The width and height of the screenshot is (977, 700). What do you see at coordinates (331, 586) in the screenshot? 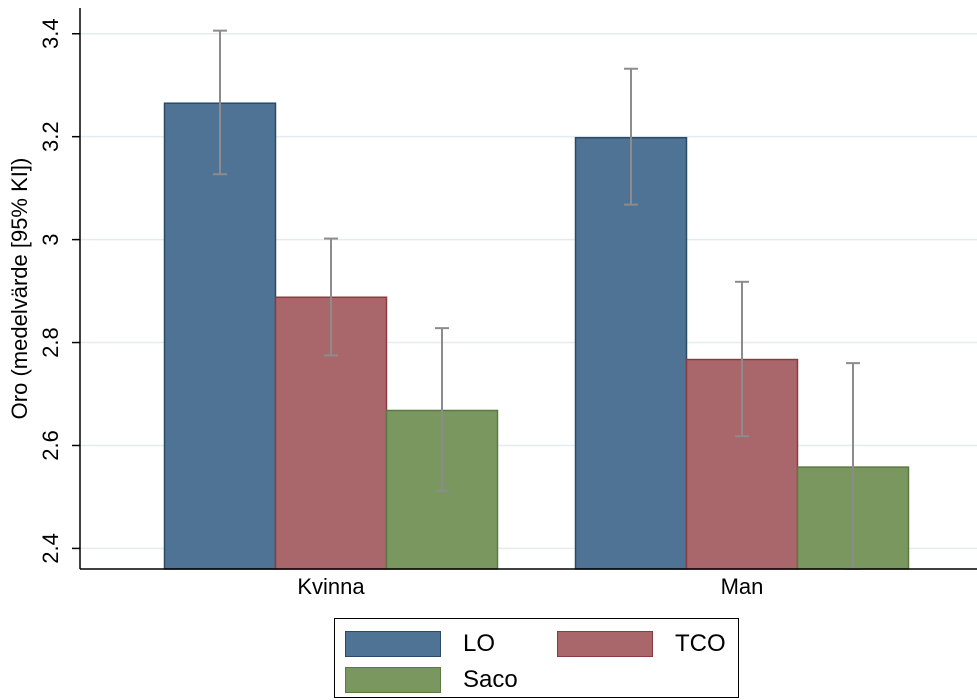
I see `x-category-label-kvinna: Kvinna` at bounding box center [331, 586].